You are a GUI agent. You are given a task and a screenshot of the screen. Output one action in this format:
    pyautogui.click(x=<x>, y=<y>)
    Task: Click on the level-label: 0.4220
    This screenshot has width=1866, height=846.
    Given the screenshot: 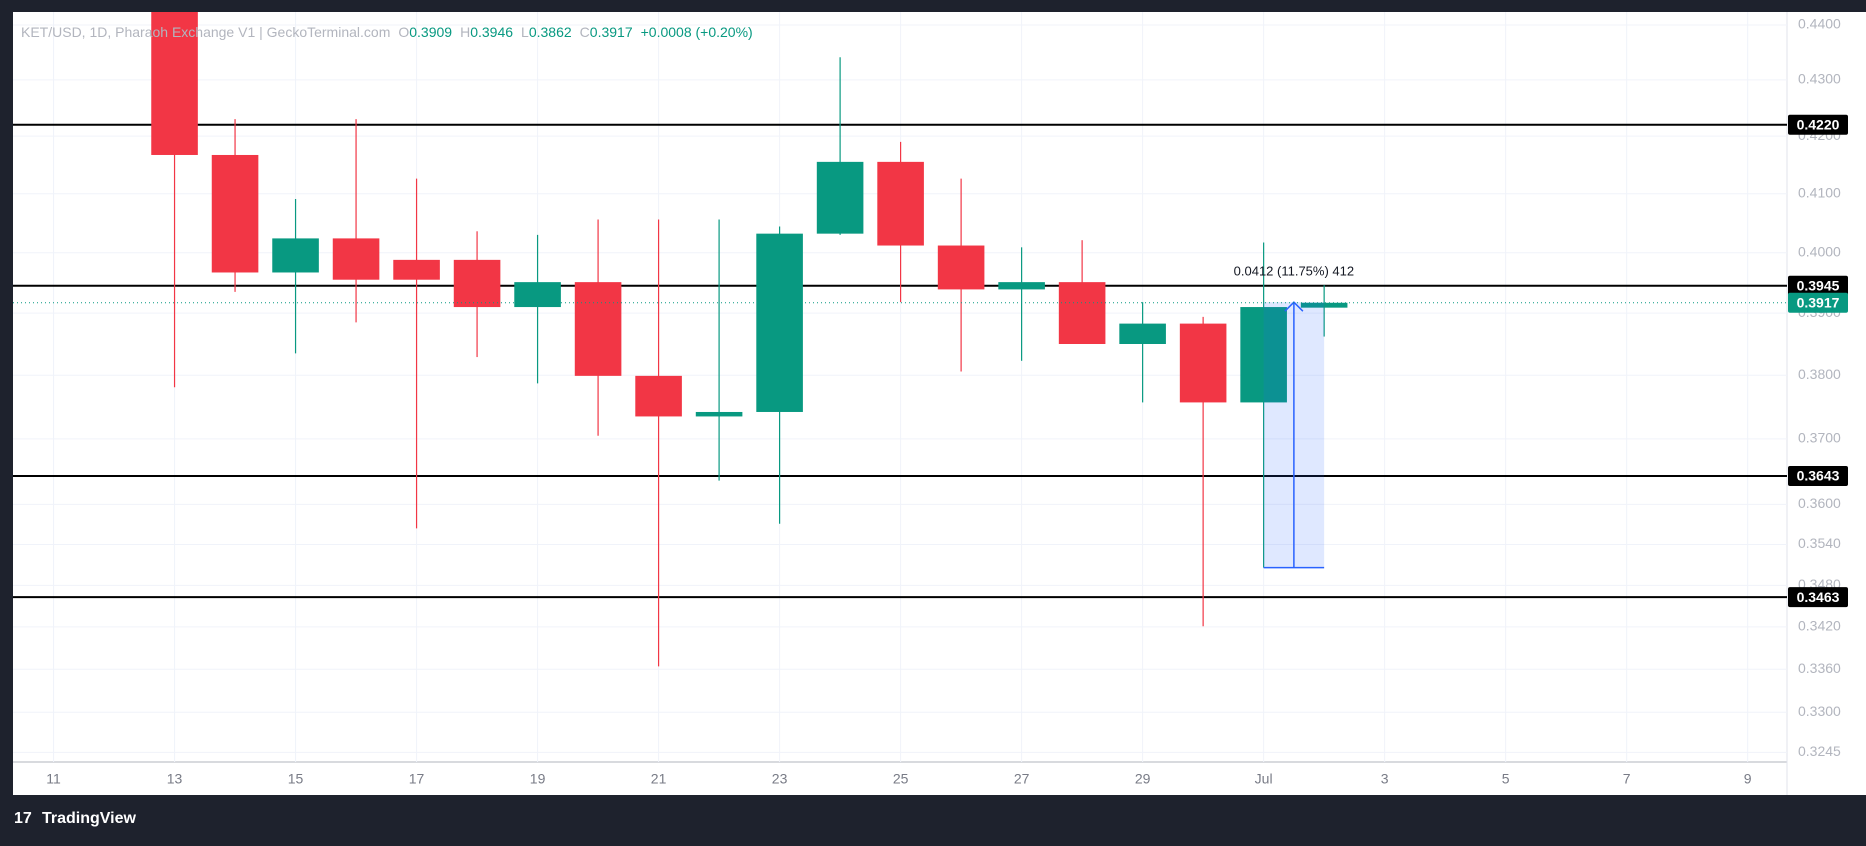 What is the action you would take?
    pyautogui.click(x=1818, y=124)
    